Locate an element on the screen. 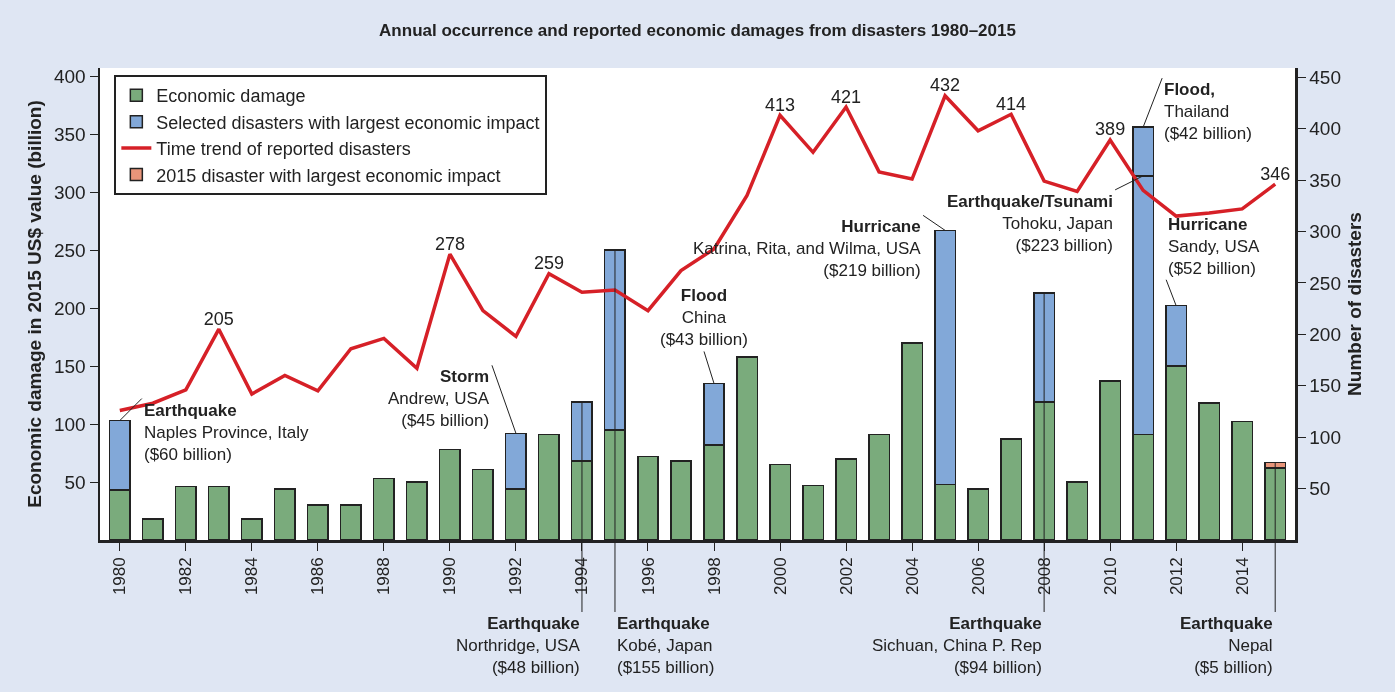 The image size is (1395, 692). data-label: 205 is located at coordinates (218, 318).